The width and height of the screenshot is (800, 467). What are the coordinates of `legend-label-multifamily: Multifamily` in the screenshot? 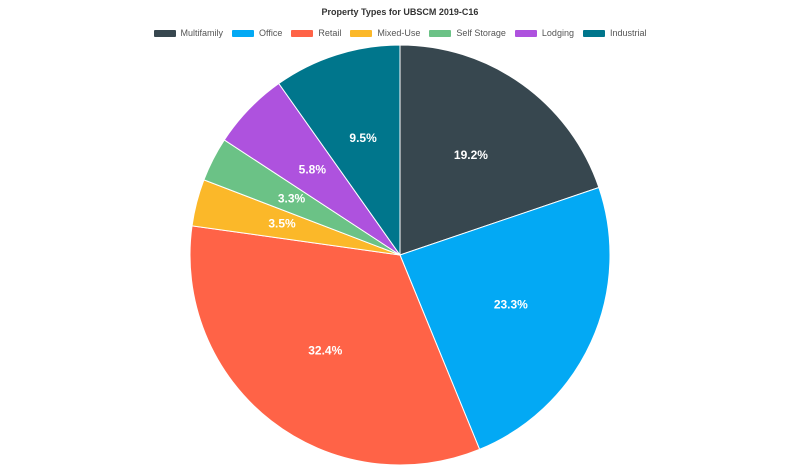 It's located at (202, 33).